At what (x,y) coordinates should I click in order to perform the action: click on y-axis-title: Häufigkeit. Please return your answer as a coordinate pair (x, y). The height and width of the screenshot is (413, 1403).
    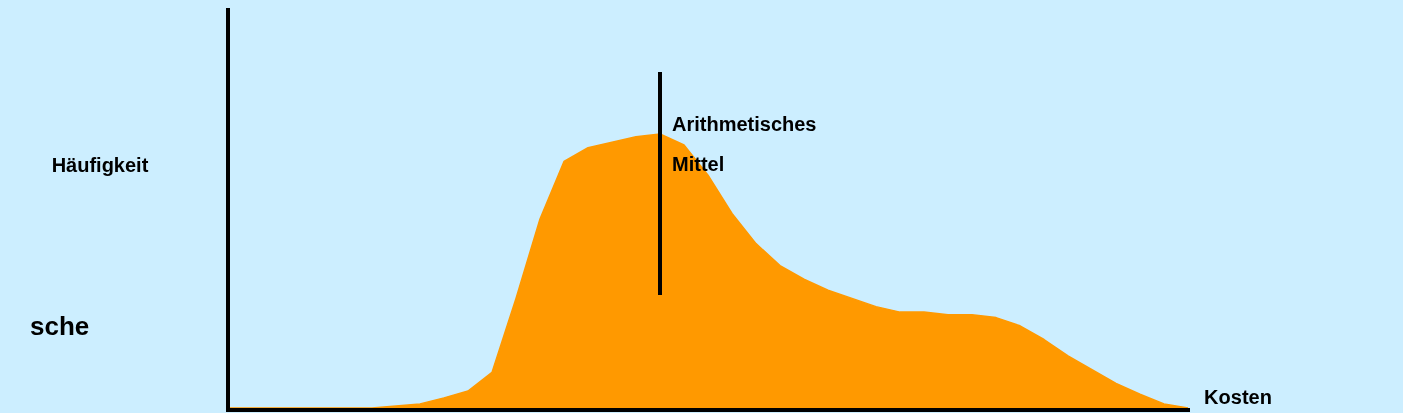
    Looking at the image, I should click on (100, 164).